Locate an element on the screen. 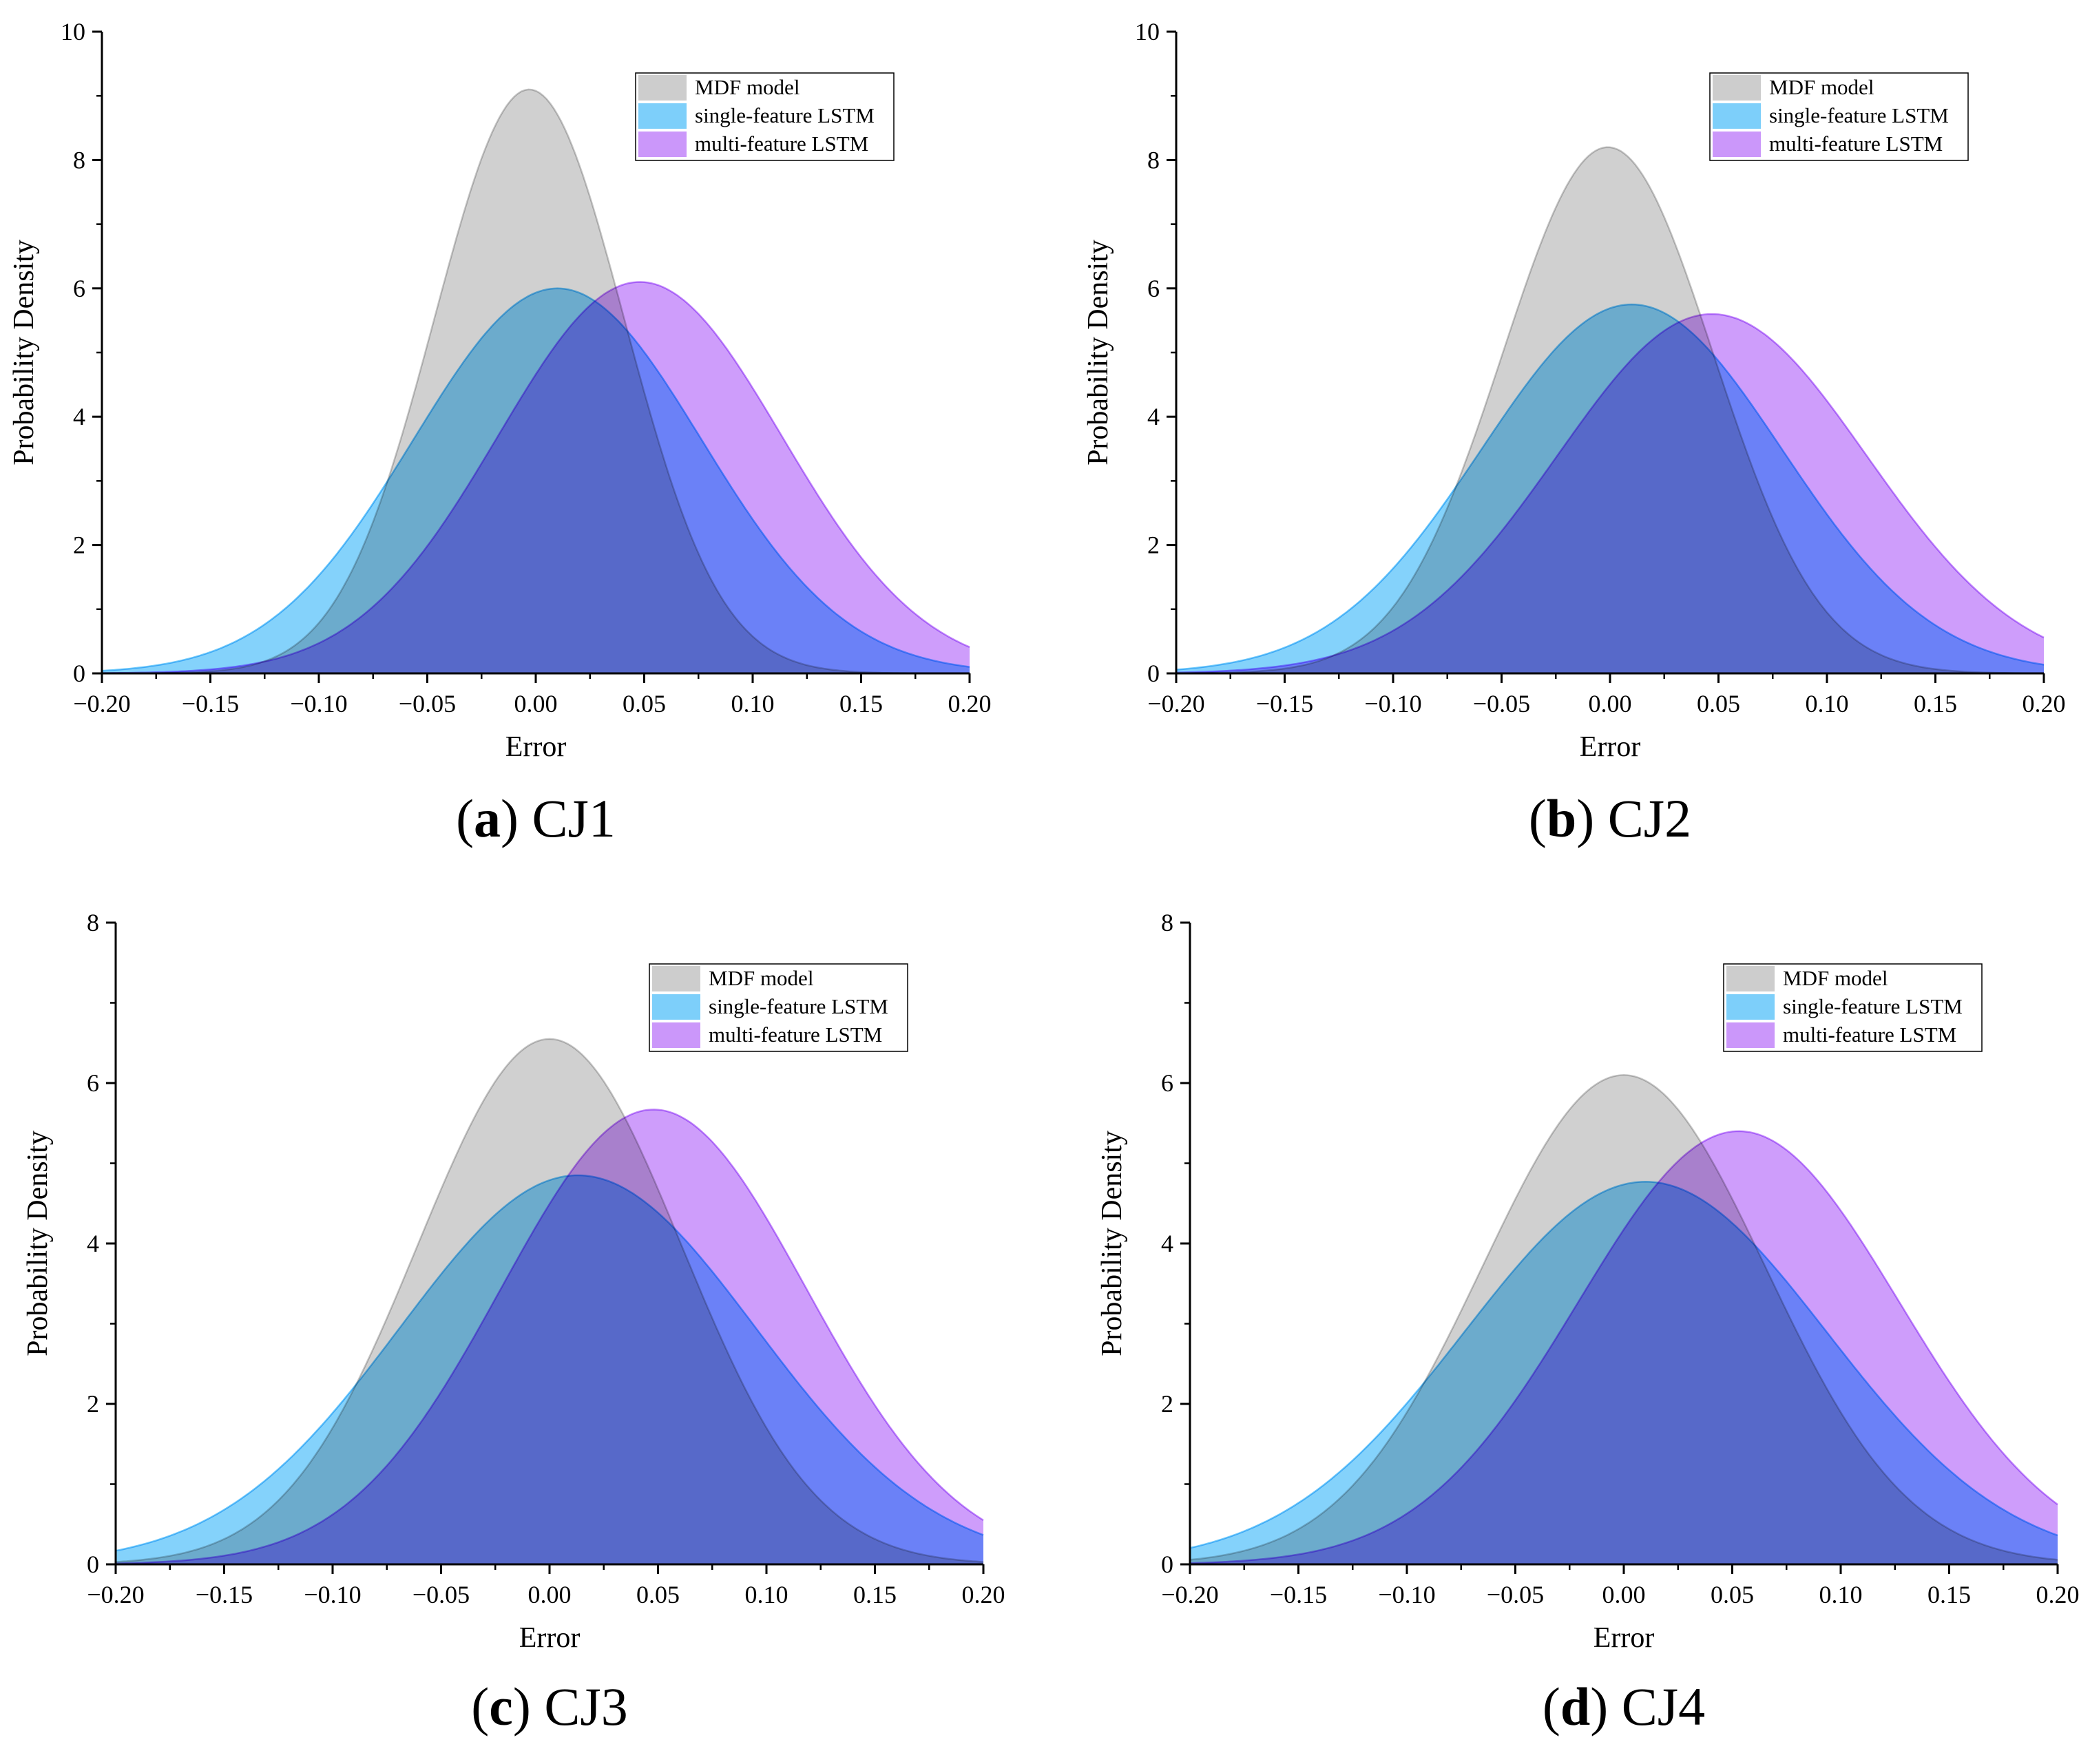 This screenshot has height=1764, width=2090. y-tick-label: 10 is located at coordinates (73, 31).